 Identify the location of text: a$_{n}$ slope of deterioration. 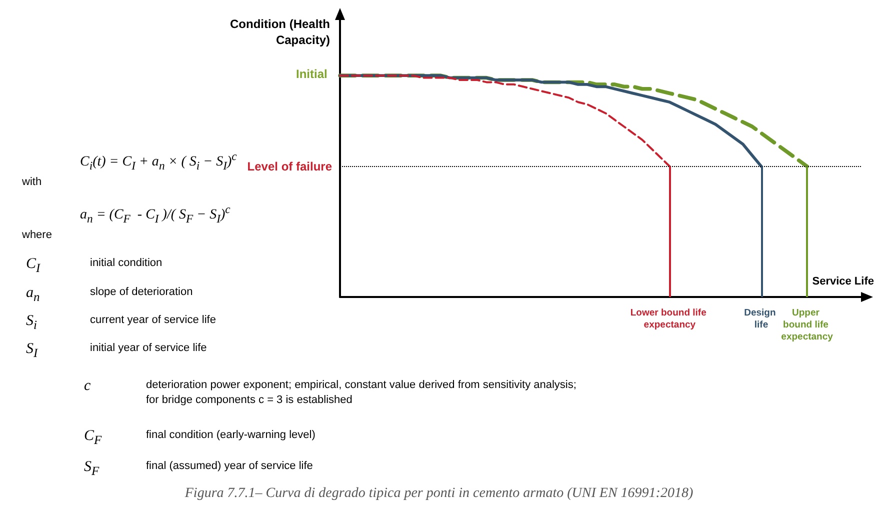
(109, 294).